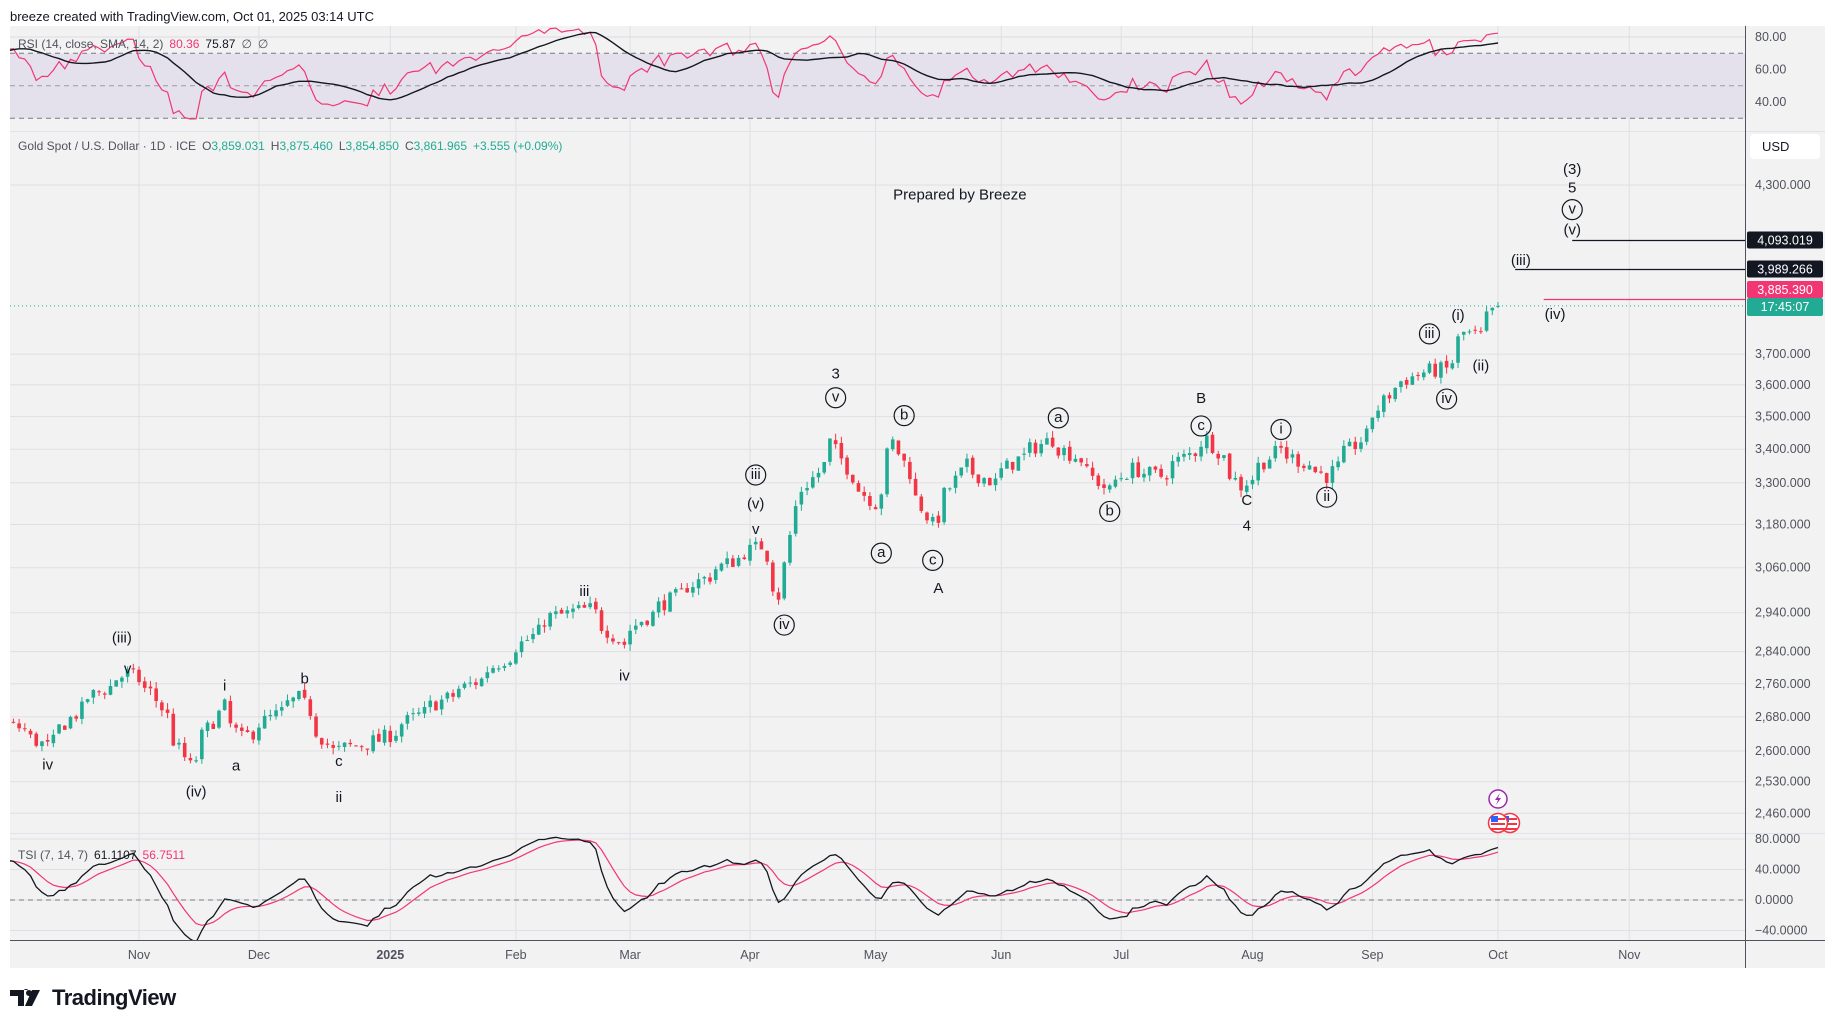 This screenshot has width=1835, height=1029. Describe the element at coordinates (1498, 823) in the screenshot. I see `us-flag-economic-event-icon` at that location.